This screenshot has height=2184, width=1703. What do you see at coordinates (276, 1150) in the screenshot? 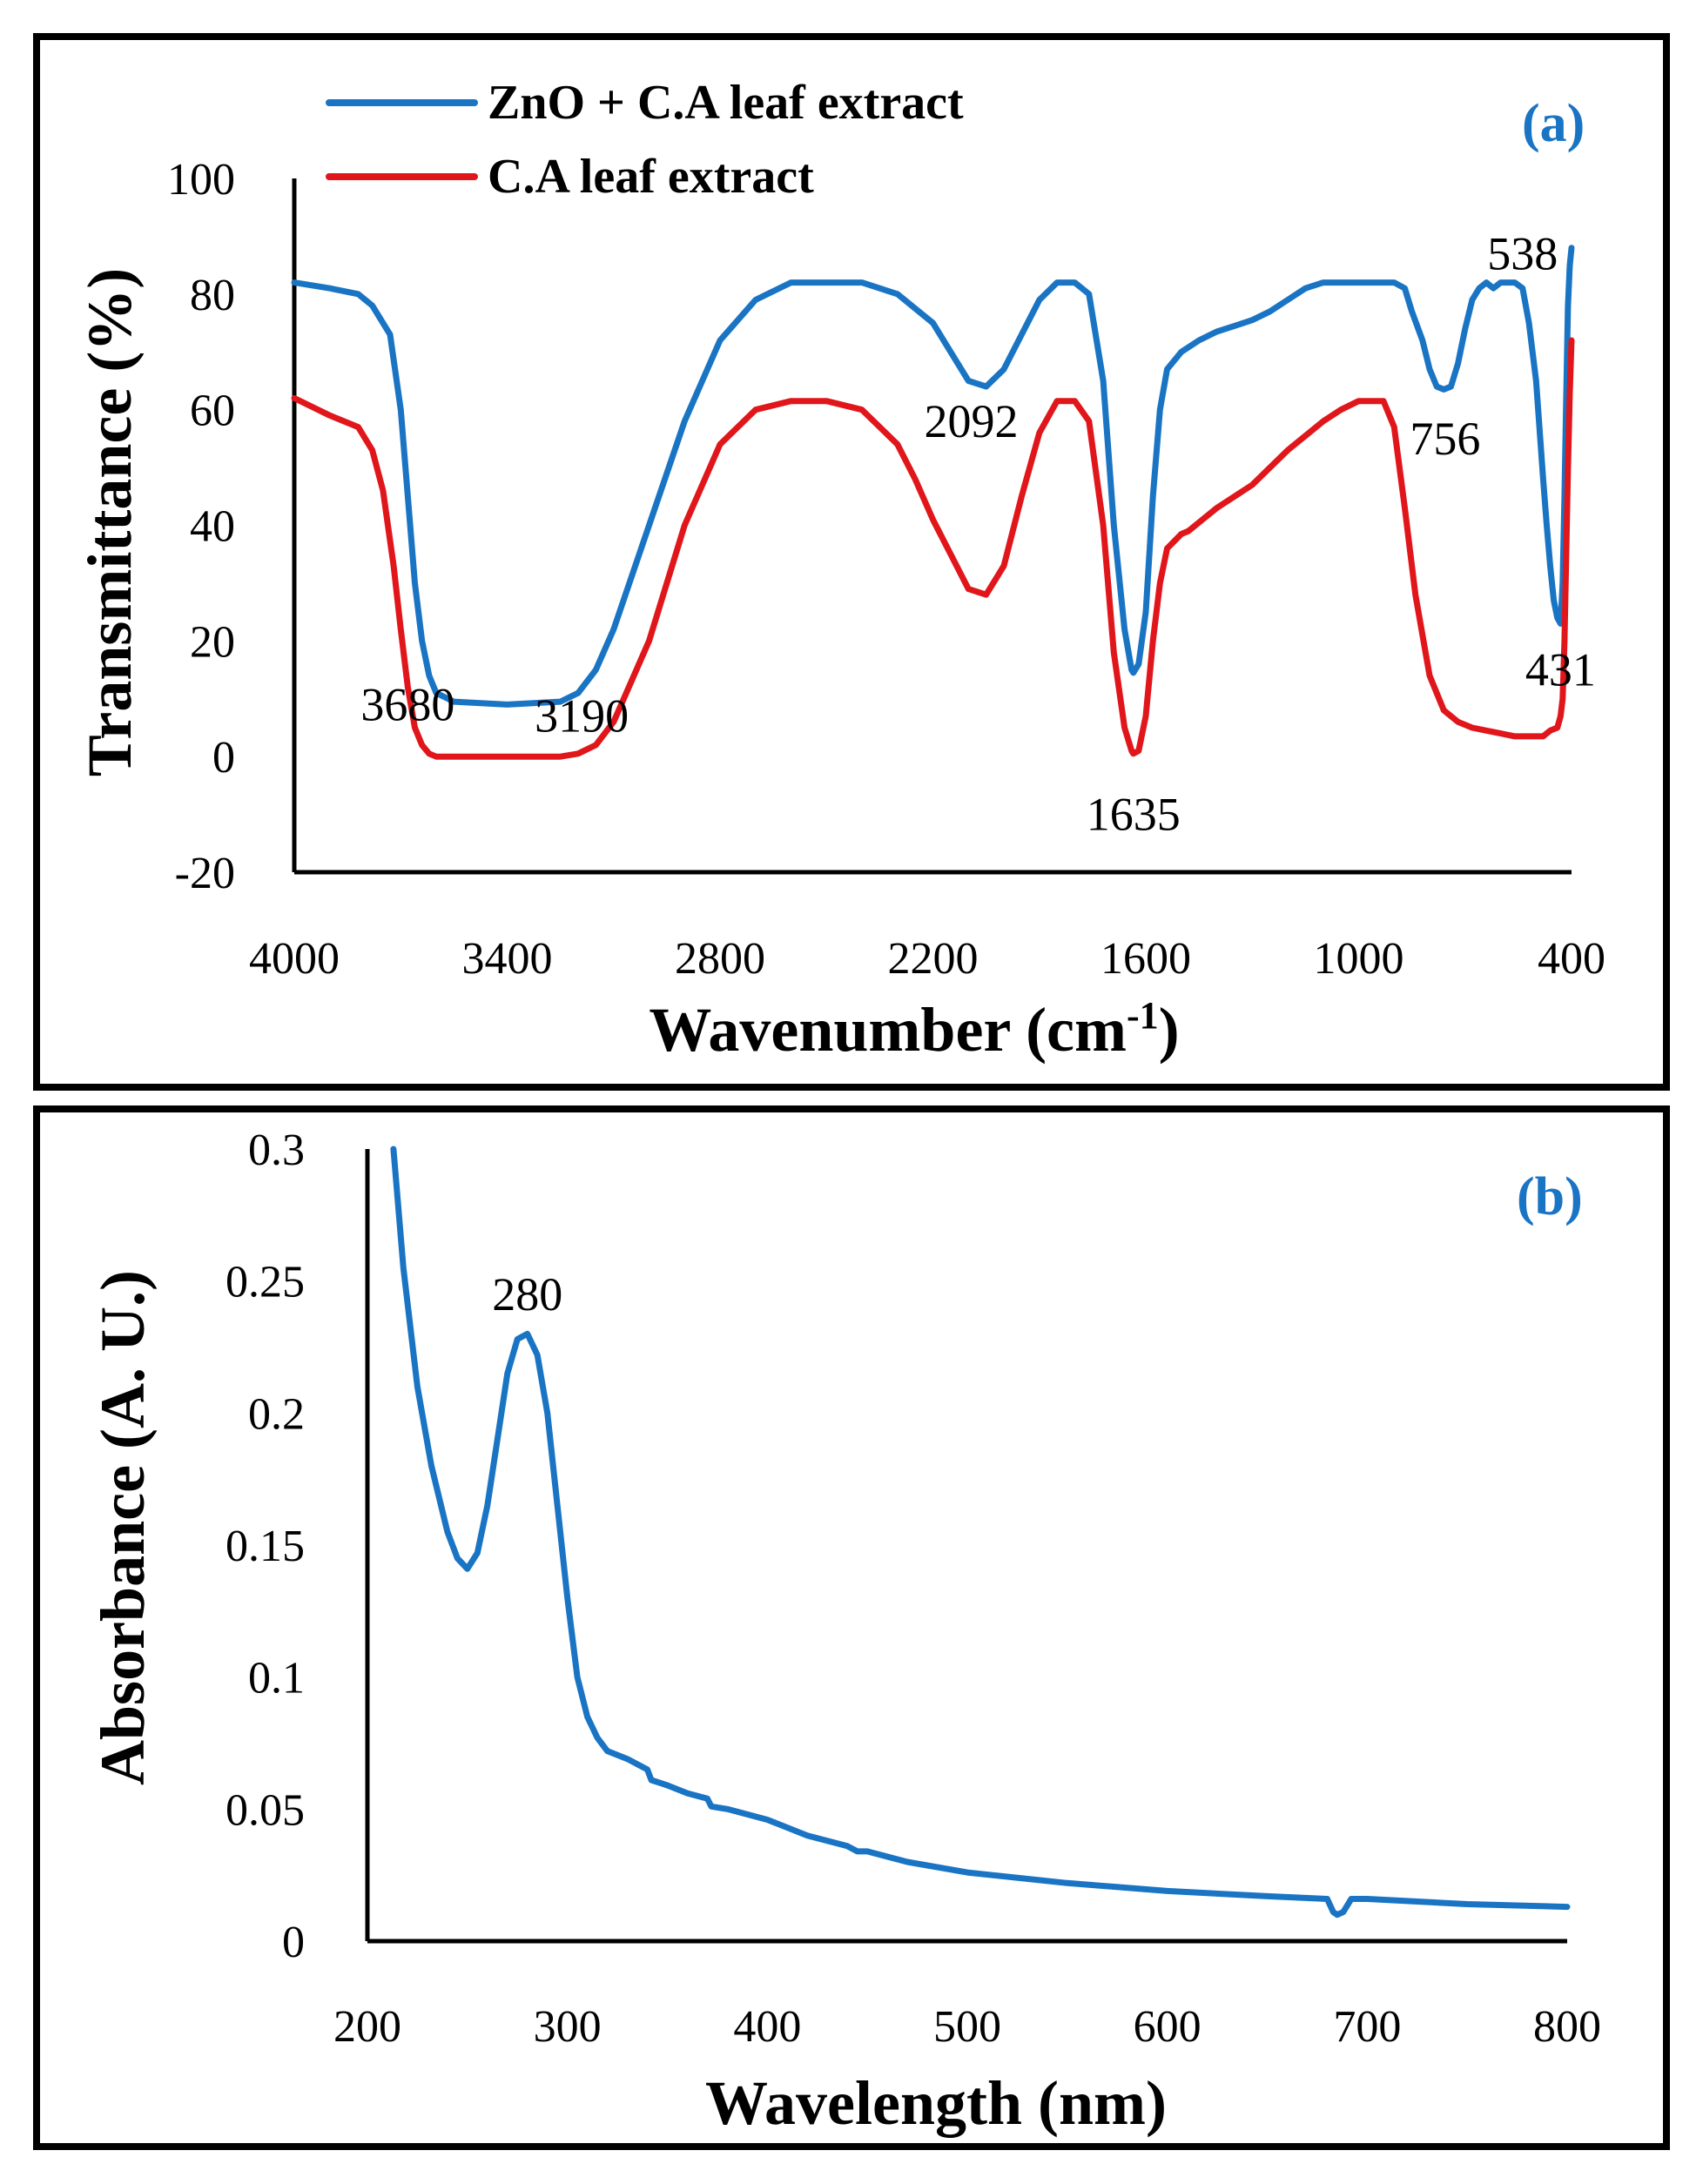
I see `chart-b-y-tick-label: 0.3` at bounding box center [276, 1150].